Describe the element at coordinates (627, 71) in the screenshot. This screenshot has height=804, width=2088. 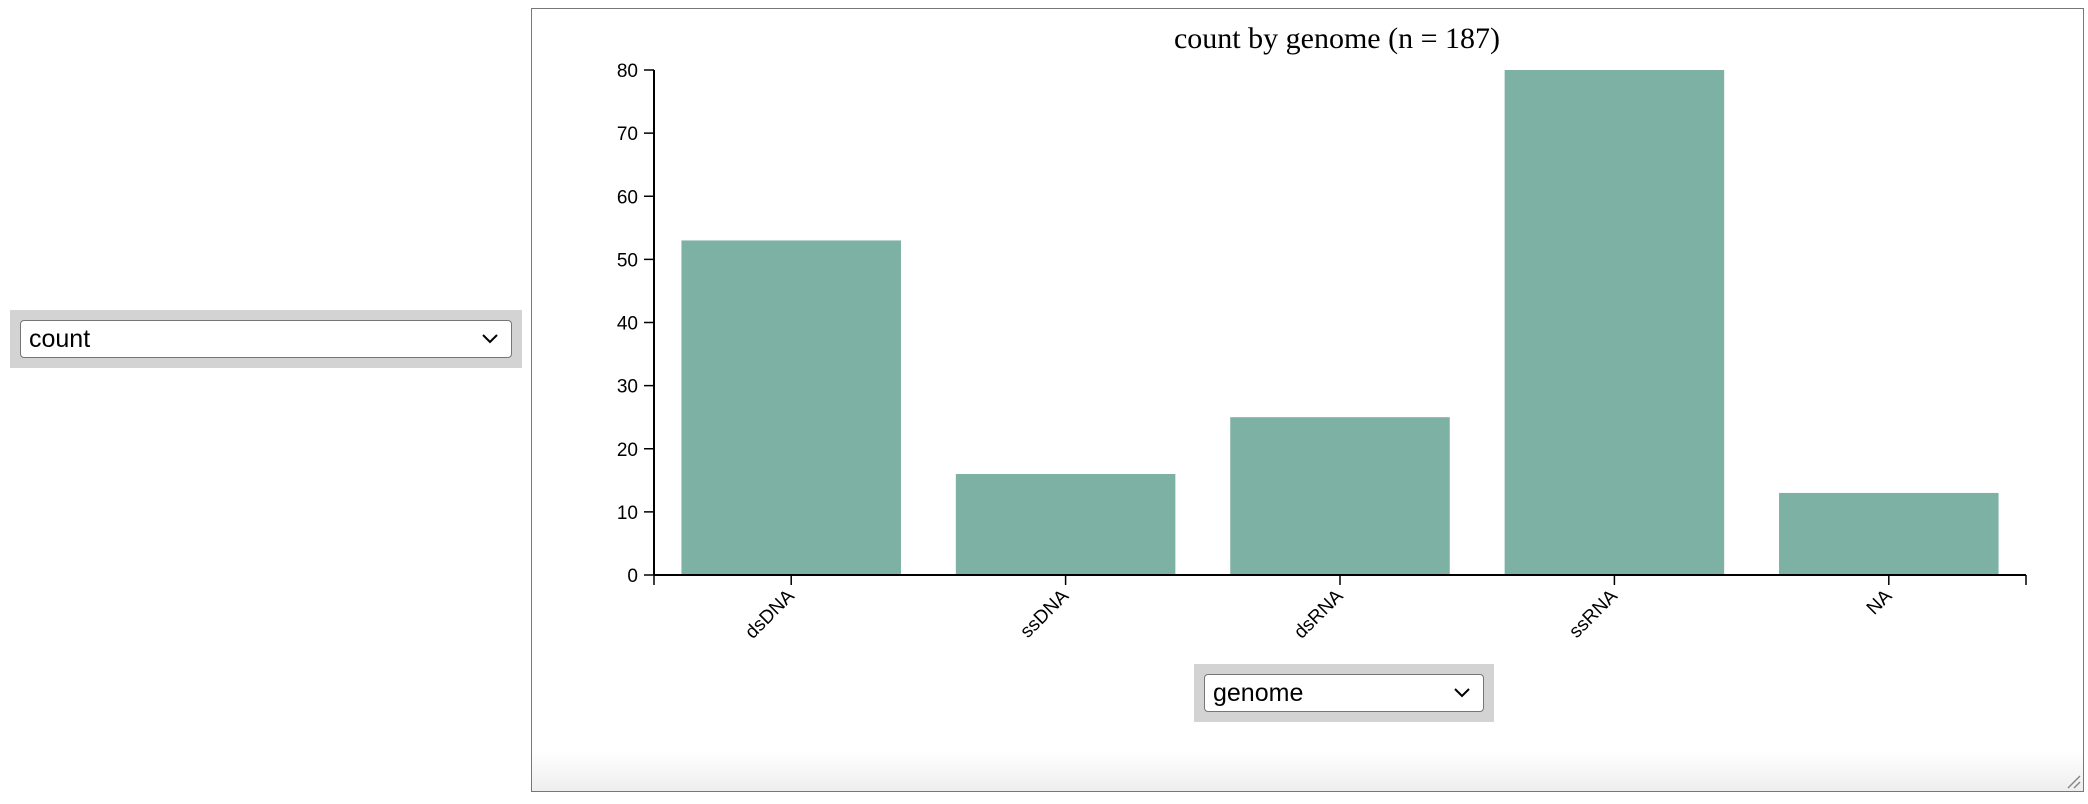
I see `y-tick-label: 80` at that location.